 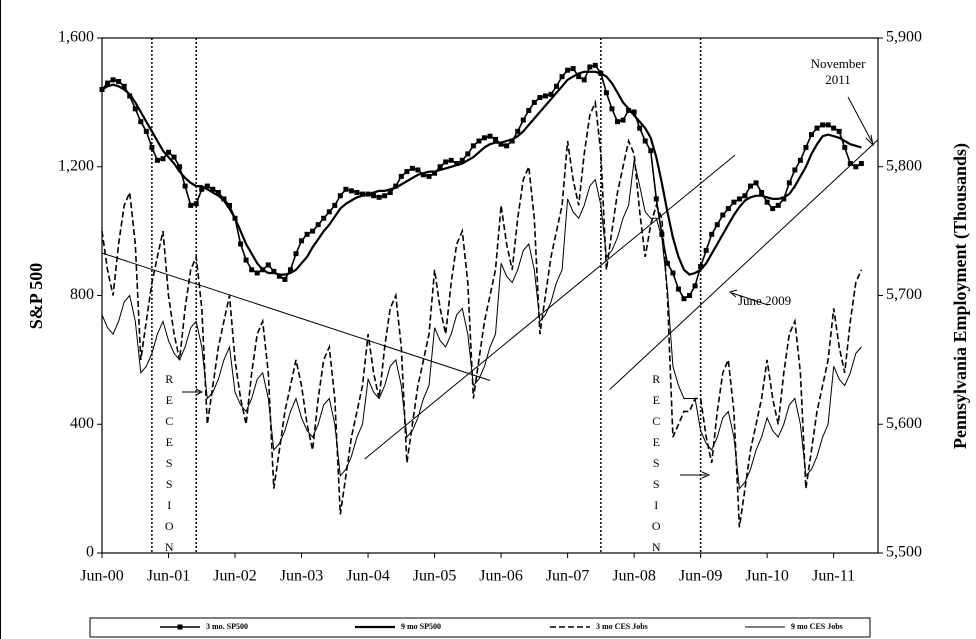 I want to click on x-tick-label: Jun-01, so click(x=169, y=576).